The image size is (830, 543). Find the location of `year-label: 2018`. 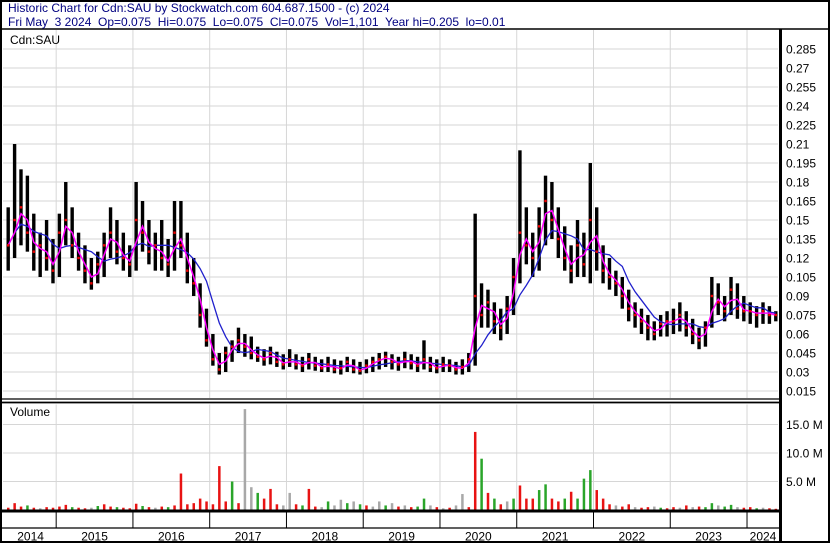

year-label: 2018 is located at coordinates (324, 536).